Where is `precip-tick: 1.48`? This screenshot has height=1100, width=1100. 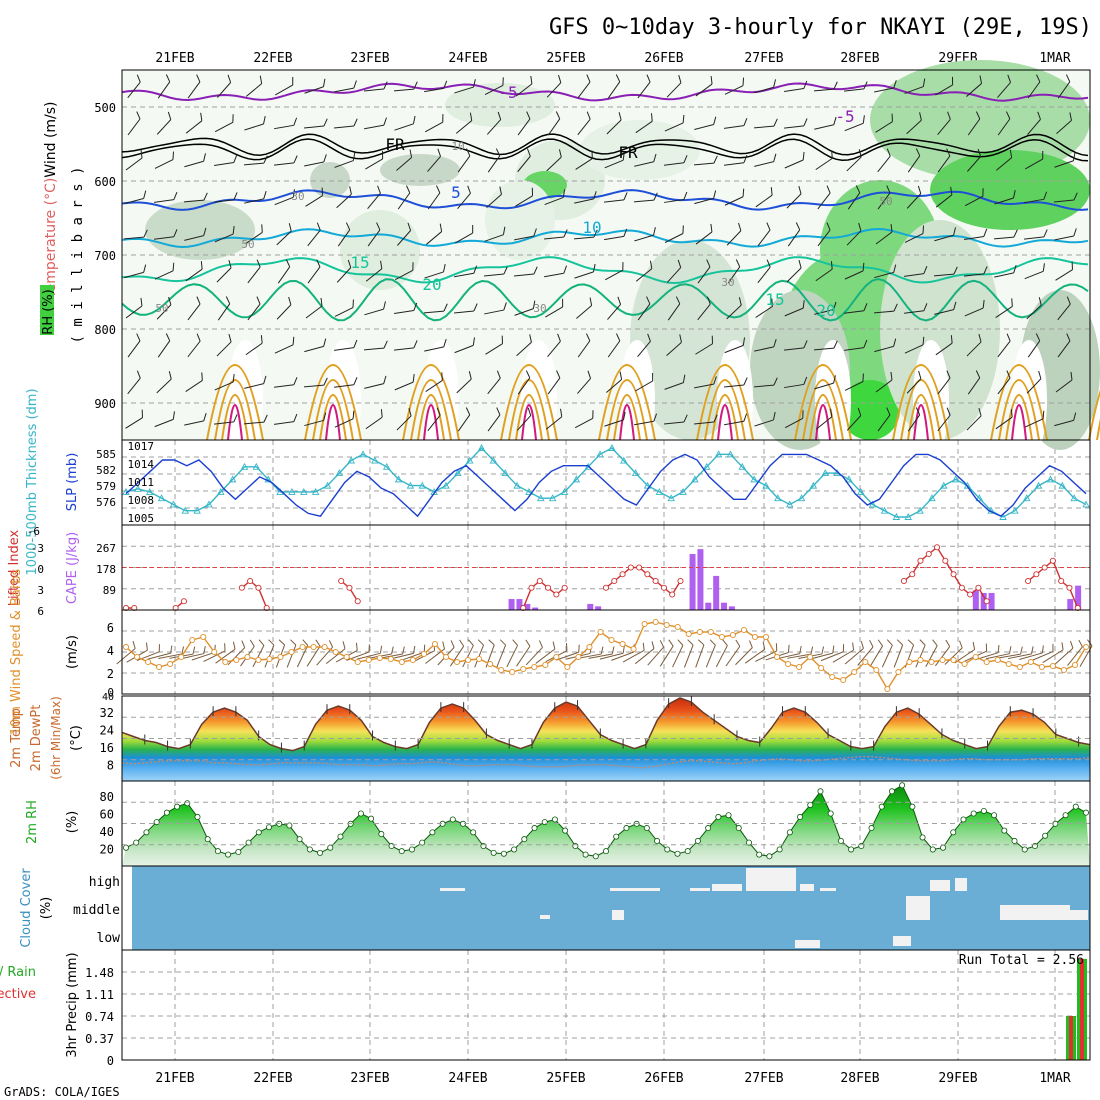 precip-tick: 1.48 is located at coordinates (99, 973).